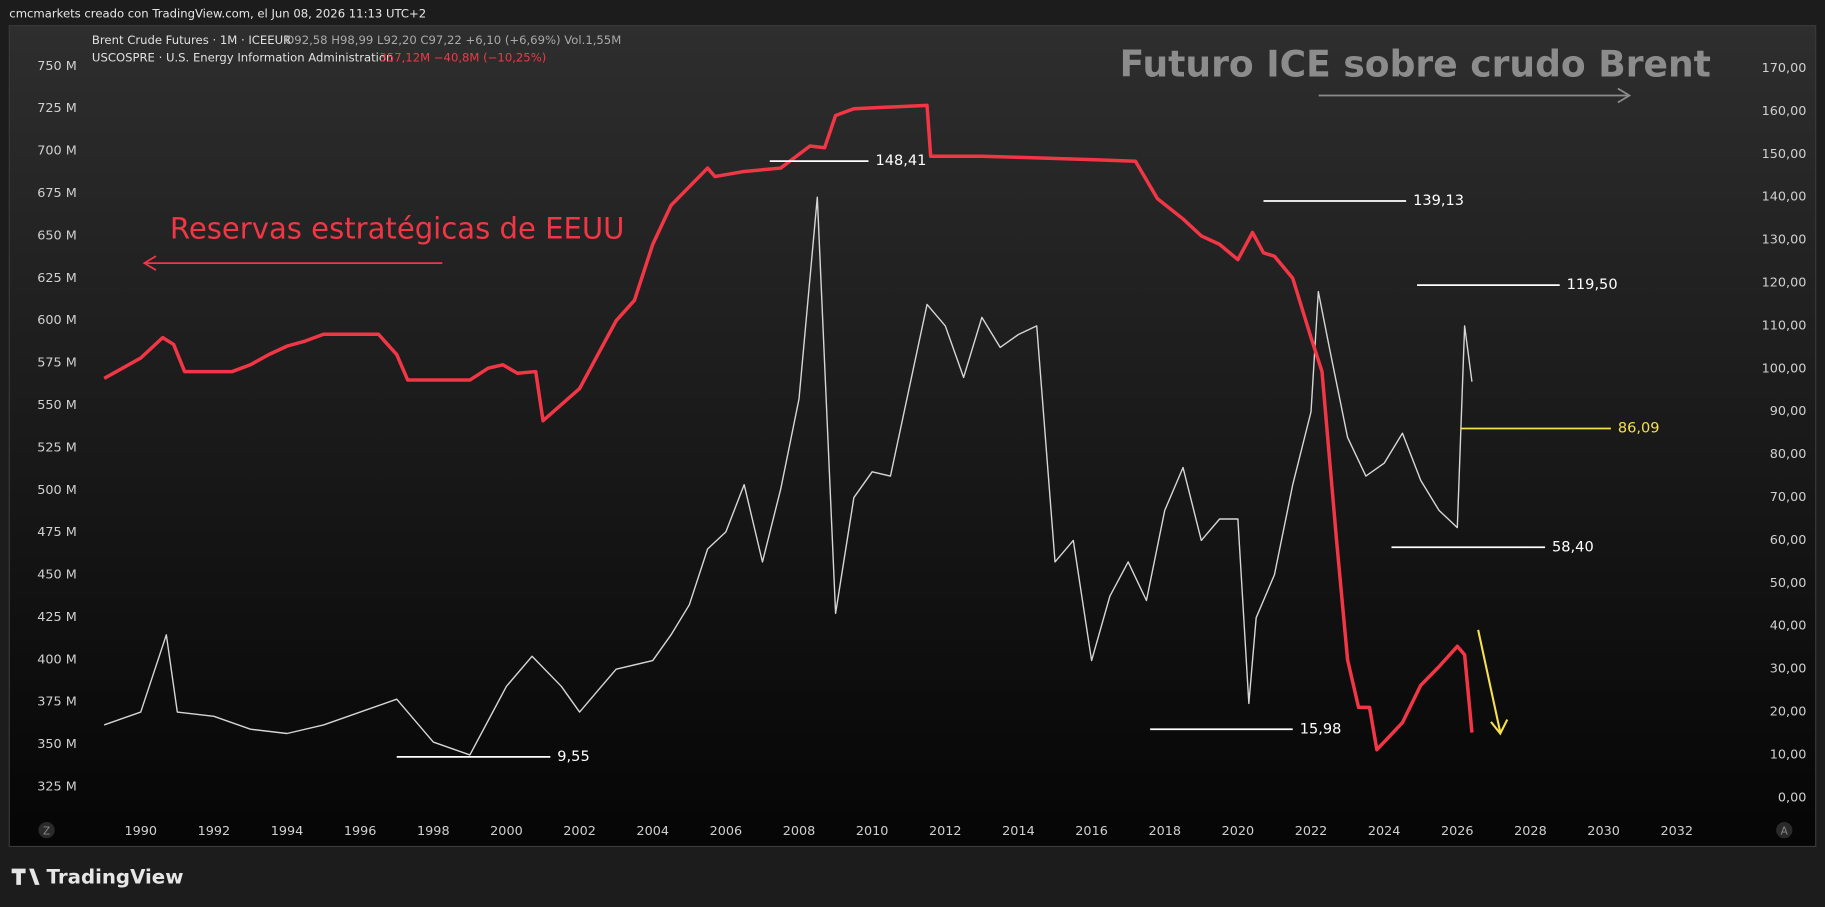 This screenshot has width=1825, height=907. Describe the element at coordinates (1384, 831) in the screenshot. I see `x-tick-label: 2024` at that location.